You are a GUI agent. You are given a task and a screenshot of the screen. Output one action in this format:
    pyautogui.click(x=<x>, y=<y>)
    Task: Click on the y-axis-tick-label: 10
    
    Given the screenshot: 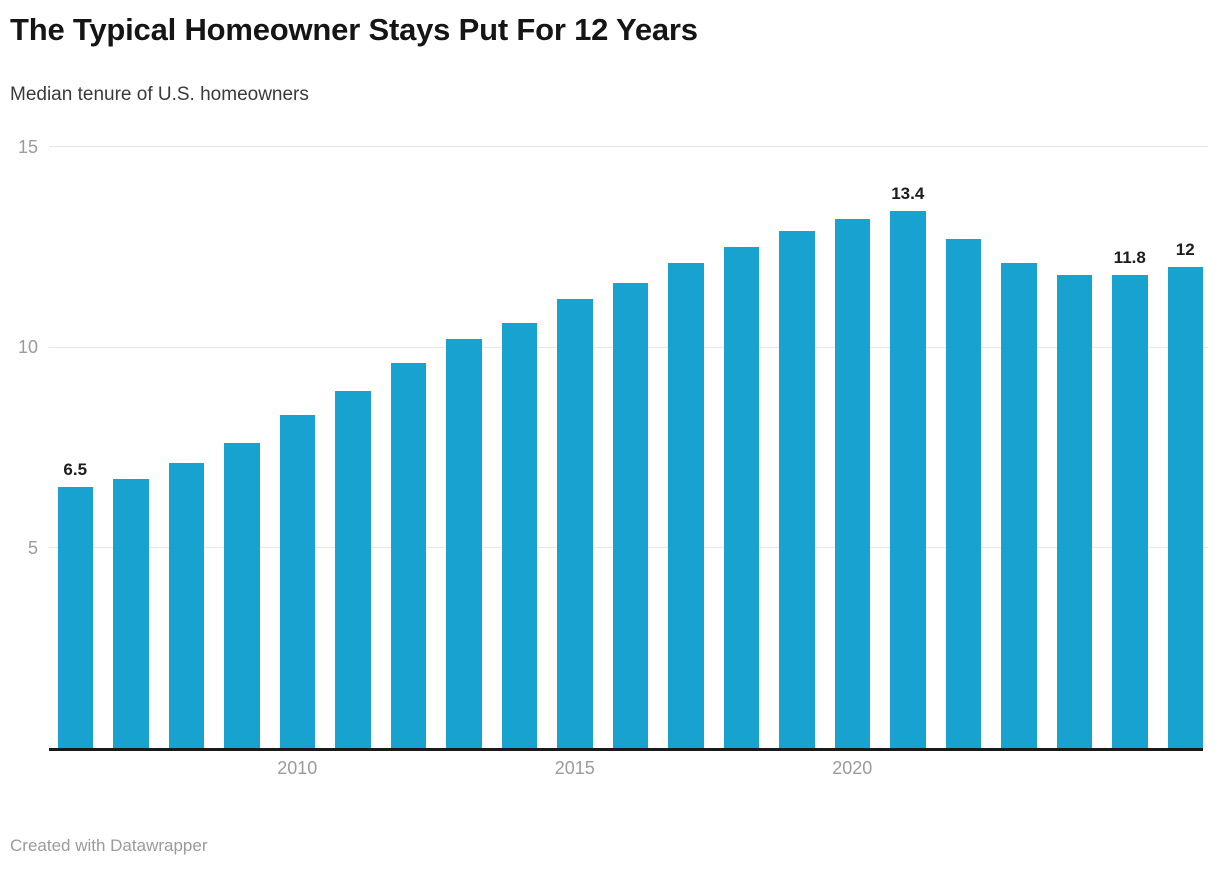 What is the action you would take?
    pyautogui.click(x=27, y=347)
    